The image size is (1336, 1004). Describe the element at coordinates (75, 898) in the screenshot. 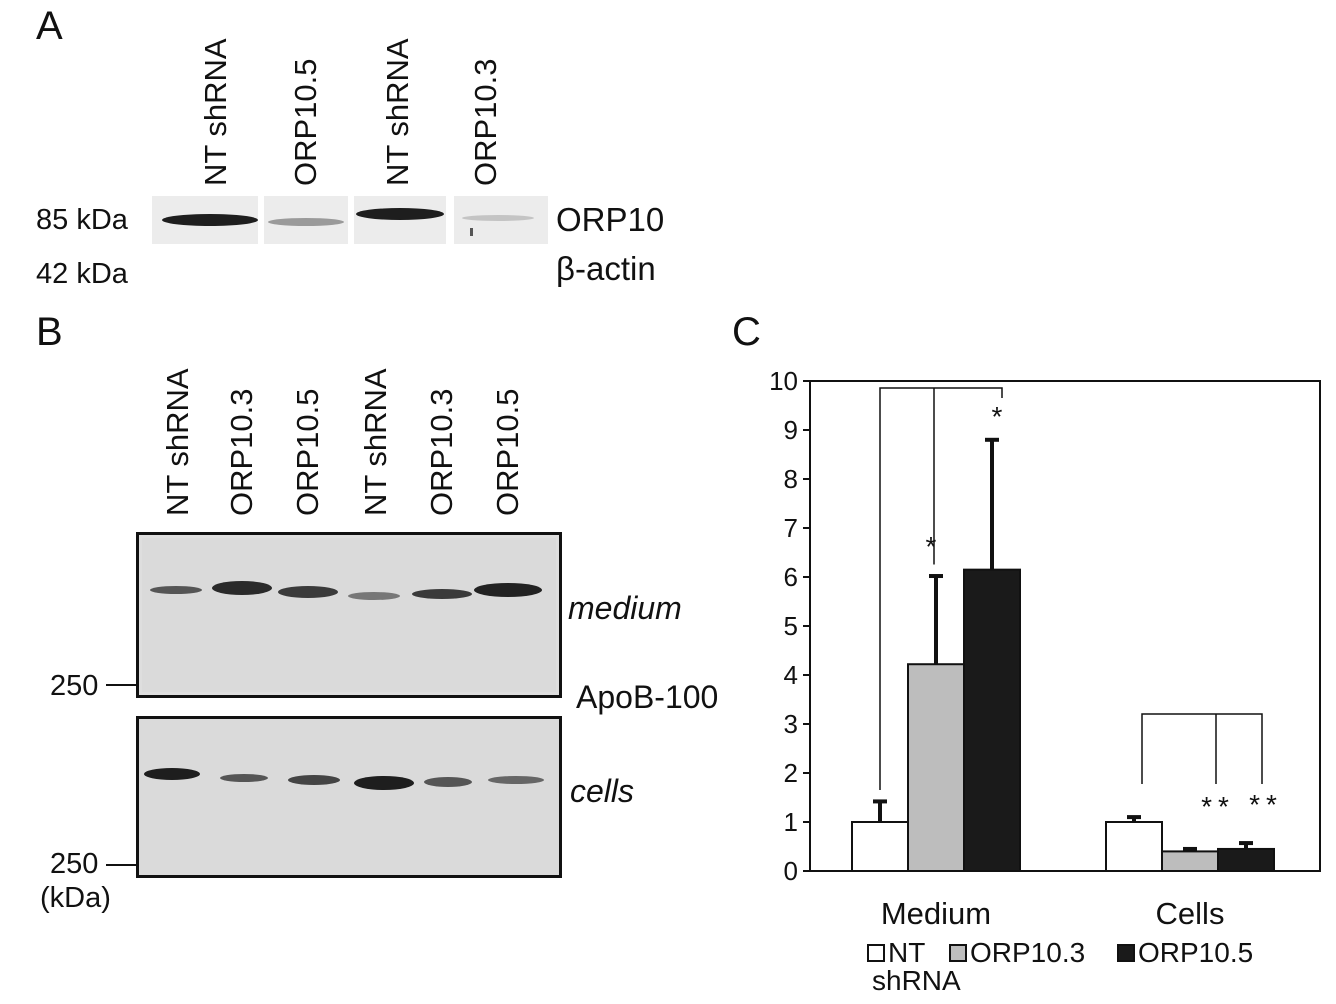

I see `kda-unit-label: (kDa)` at that location.